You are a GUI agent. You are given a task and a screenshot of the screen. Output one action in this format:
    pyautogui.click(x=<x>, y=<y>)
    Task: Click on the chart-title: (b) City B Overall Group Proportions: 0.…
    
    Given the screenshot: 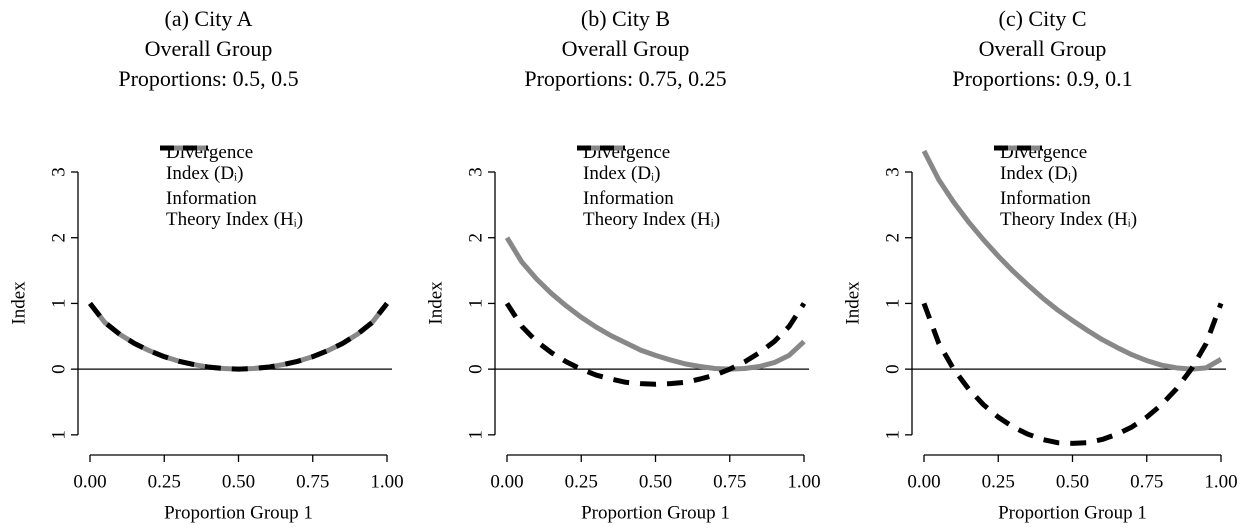 What is the action you would take?
    pyautogui.click(x=625, y=48)
    